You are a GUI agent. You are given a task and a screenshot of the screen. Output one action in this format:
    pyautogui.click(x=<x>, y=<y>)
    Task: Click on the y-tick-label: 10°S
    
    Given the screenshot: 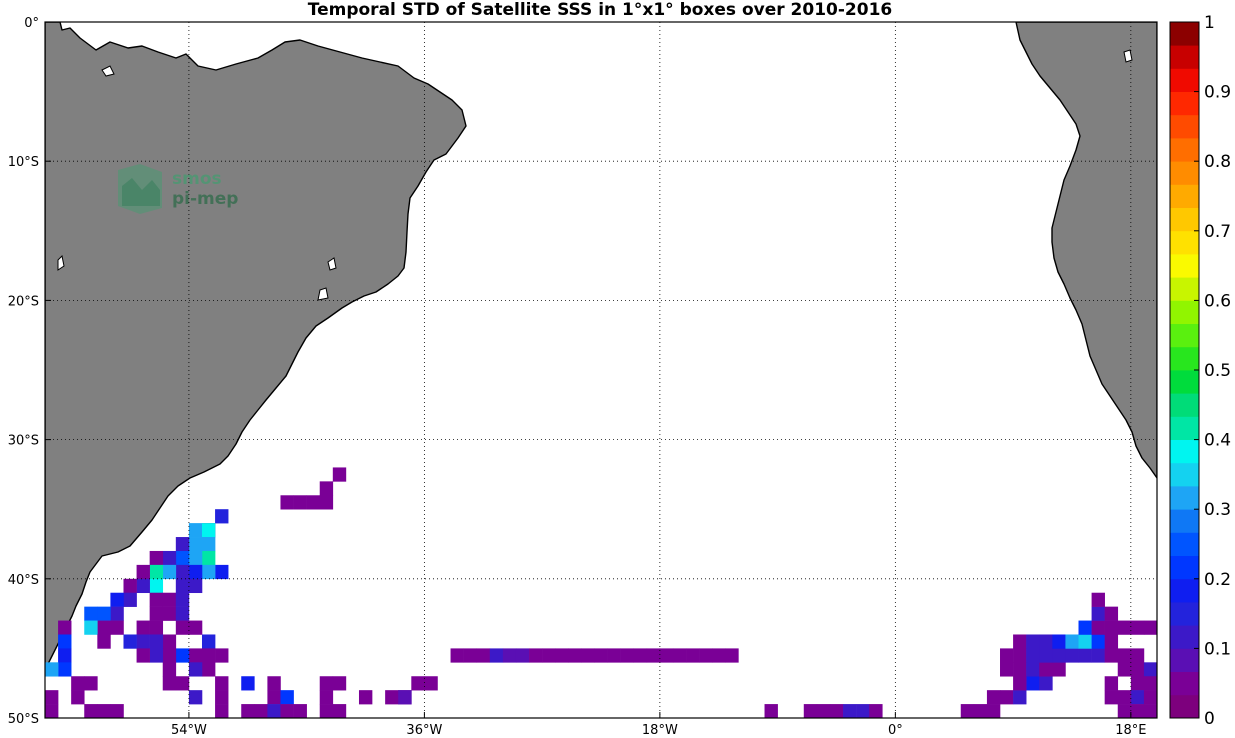 What is the action you would take?
    pyautogui.click(x=23, y=162)
    